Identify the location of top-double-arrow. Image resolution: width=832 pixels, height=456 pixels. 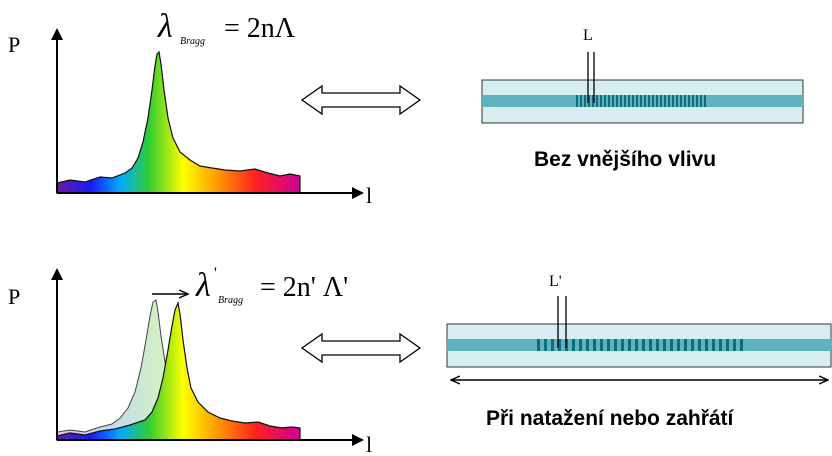
(361, 100).